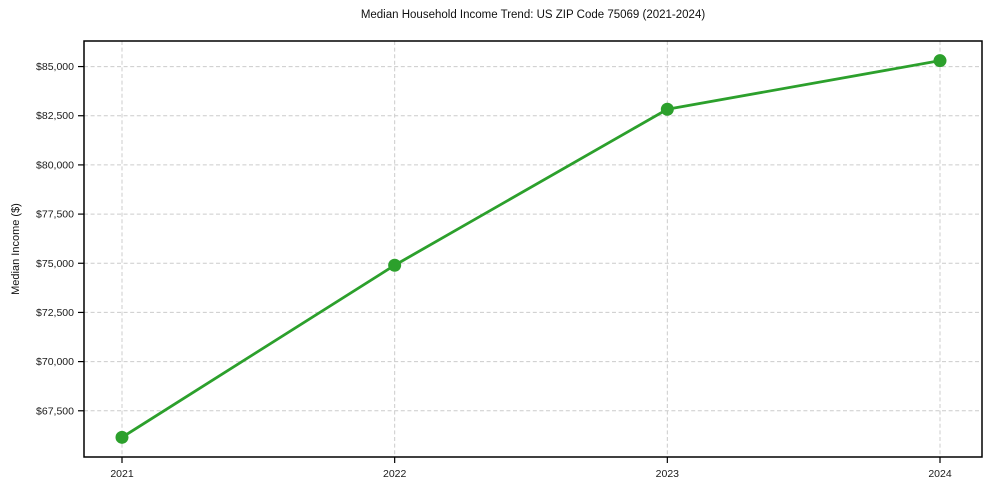 This screenshot has height=490, width=989. What do you see at coordinates (55, 165) in the screenshot?
I see `y-tick-label: $80,000` at bounding box center [55, 165].